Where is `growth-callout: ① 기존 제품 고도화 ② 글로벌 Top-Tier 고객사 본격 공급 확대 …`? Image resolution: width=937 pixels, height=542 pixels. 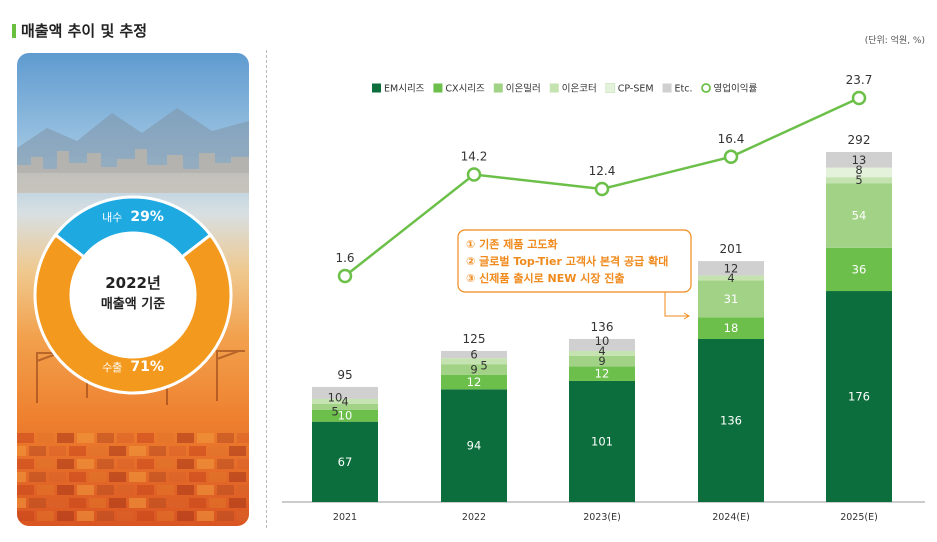 growth-callout: ① 기존 제품 고도화 ② 글로벌 Top-Tier 고객사 본격 공급 확대 … is located at coordinates (574, 274).